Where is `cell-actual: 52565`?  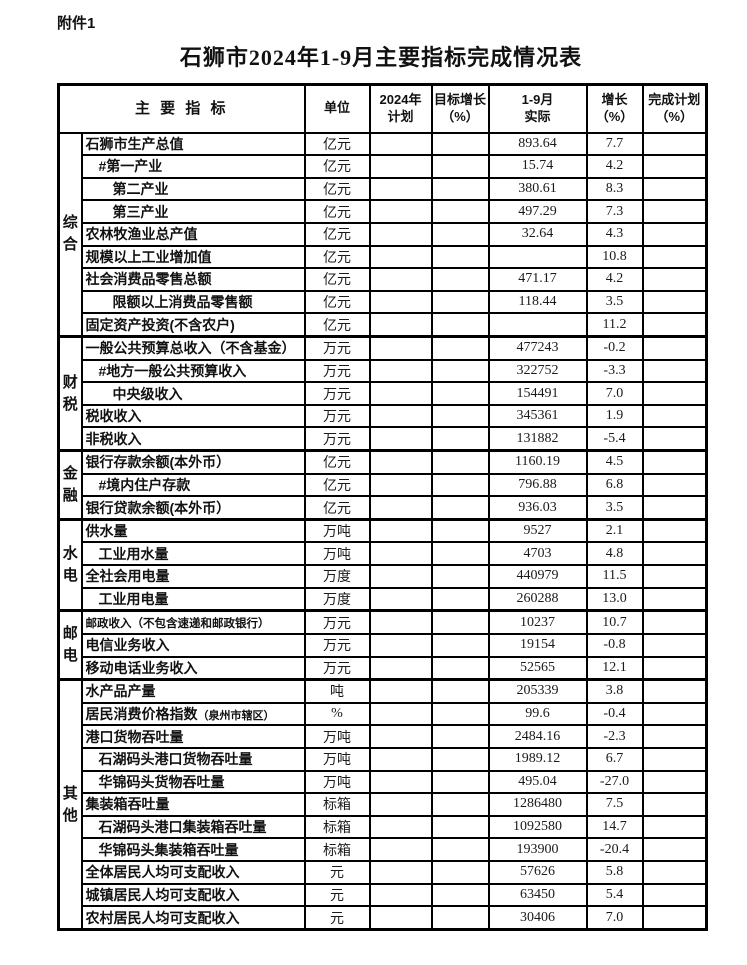 cell-actual: 52565 is located at coordinates (537, 668).